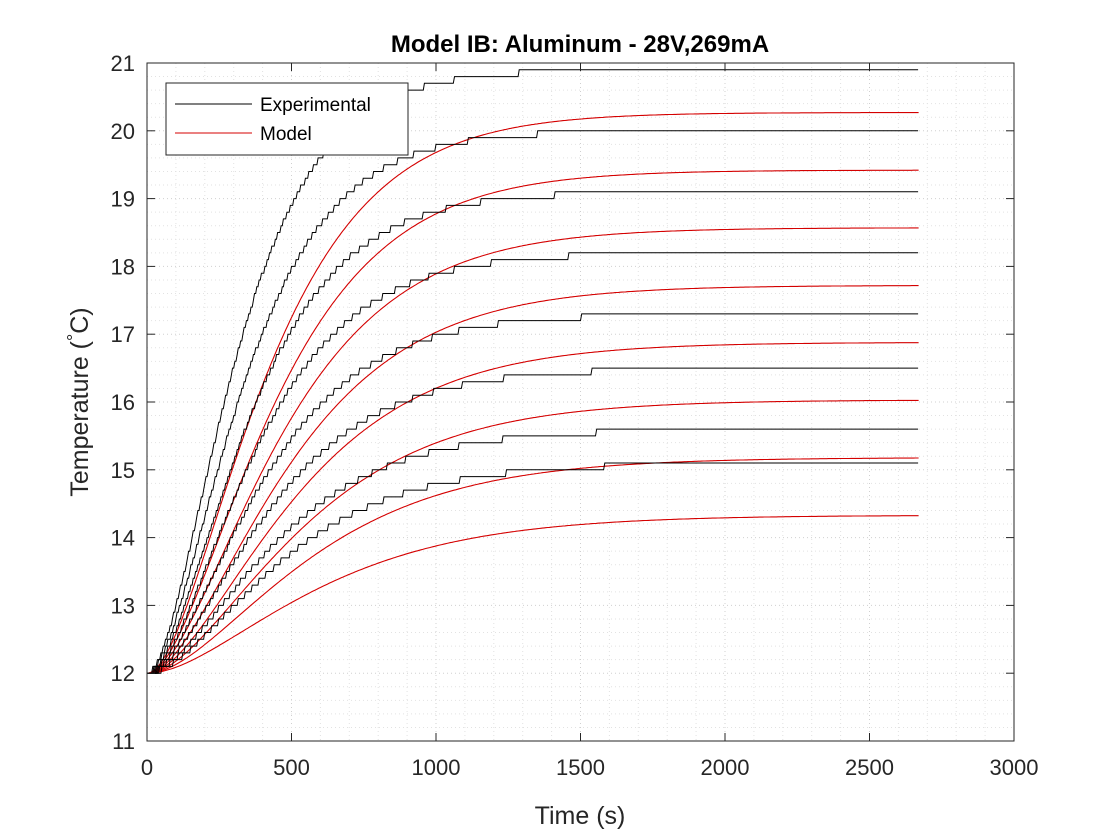 The width and height of the screenshot is (1120, 840). I want to click on x-tick-label: 2000, so click(725, 767).